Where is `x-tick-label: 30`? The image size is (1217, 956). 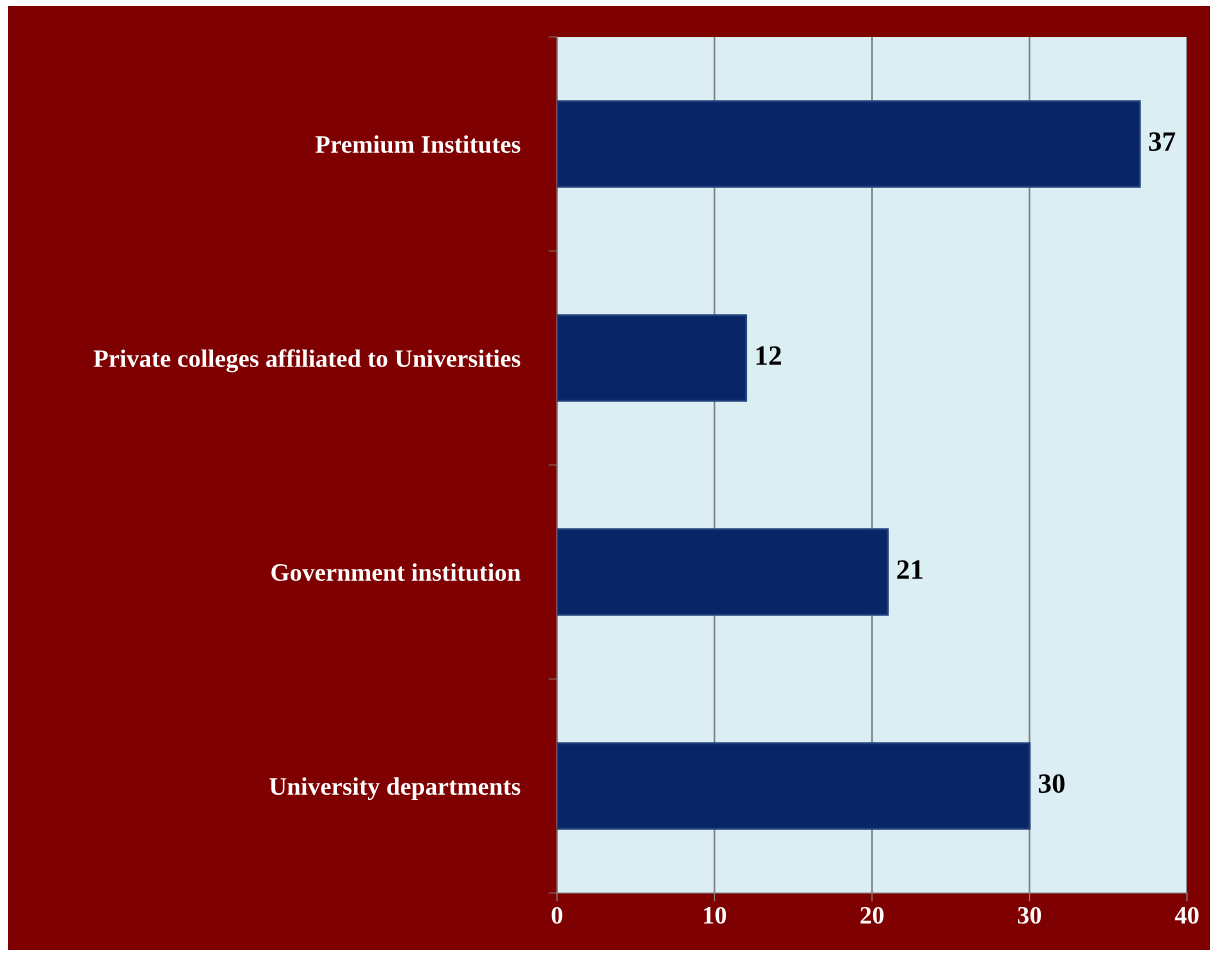 x-tick-label: 30 is located at coordinates (1029, 915).